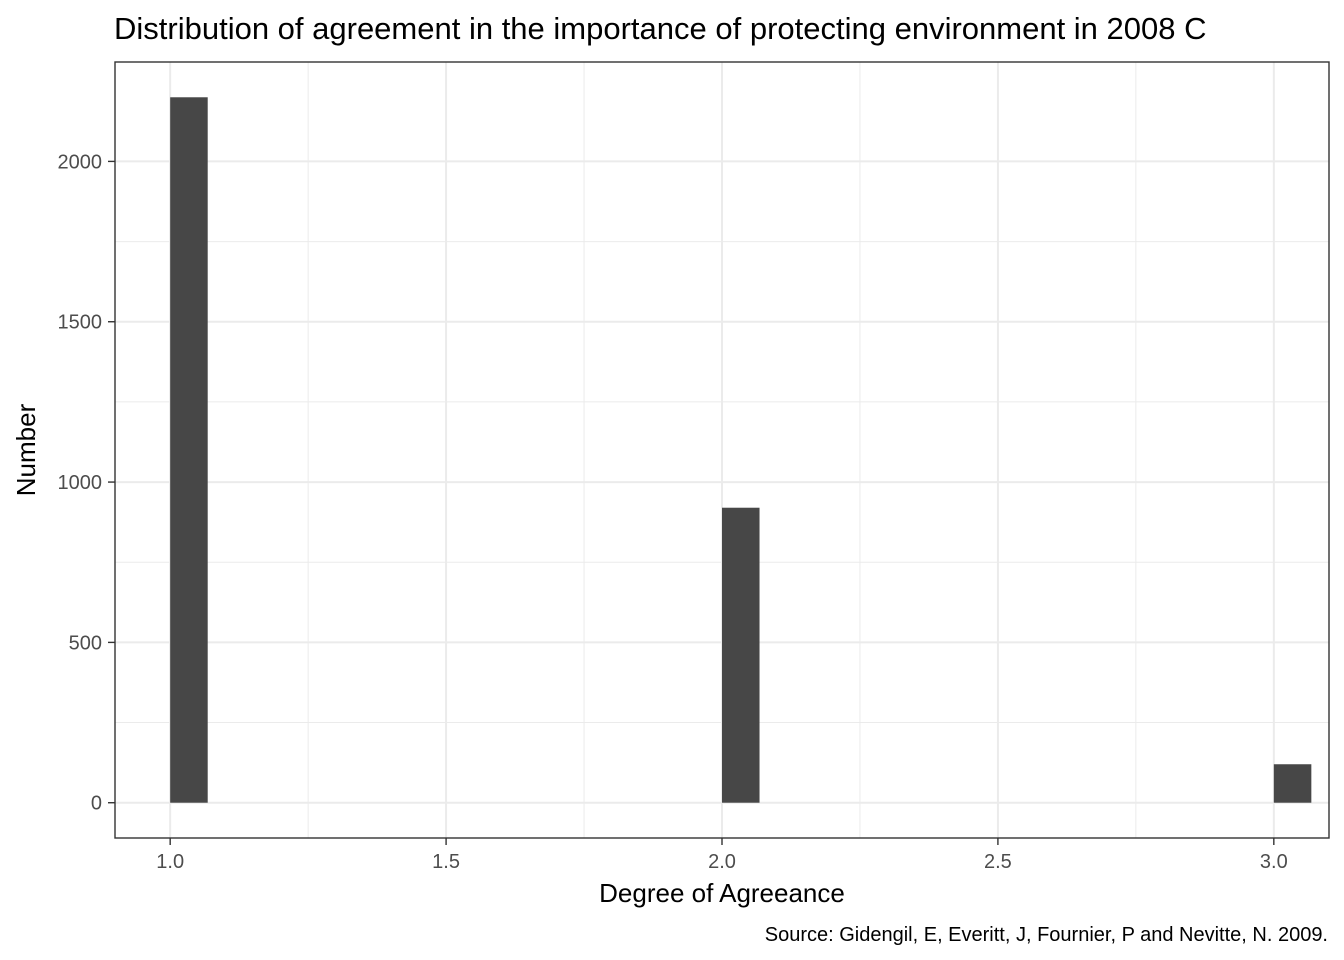 This screenshot has width=1344, height=960. Describe the element at coordinates (85, 643) in the screenshot. I see `y-tick-label: 500` at that location.